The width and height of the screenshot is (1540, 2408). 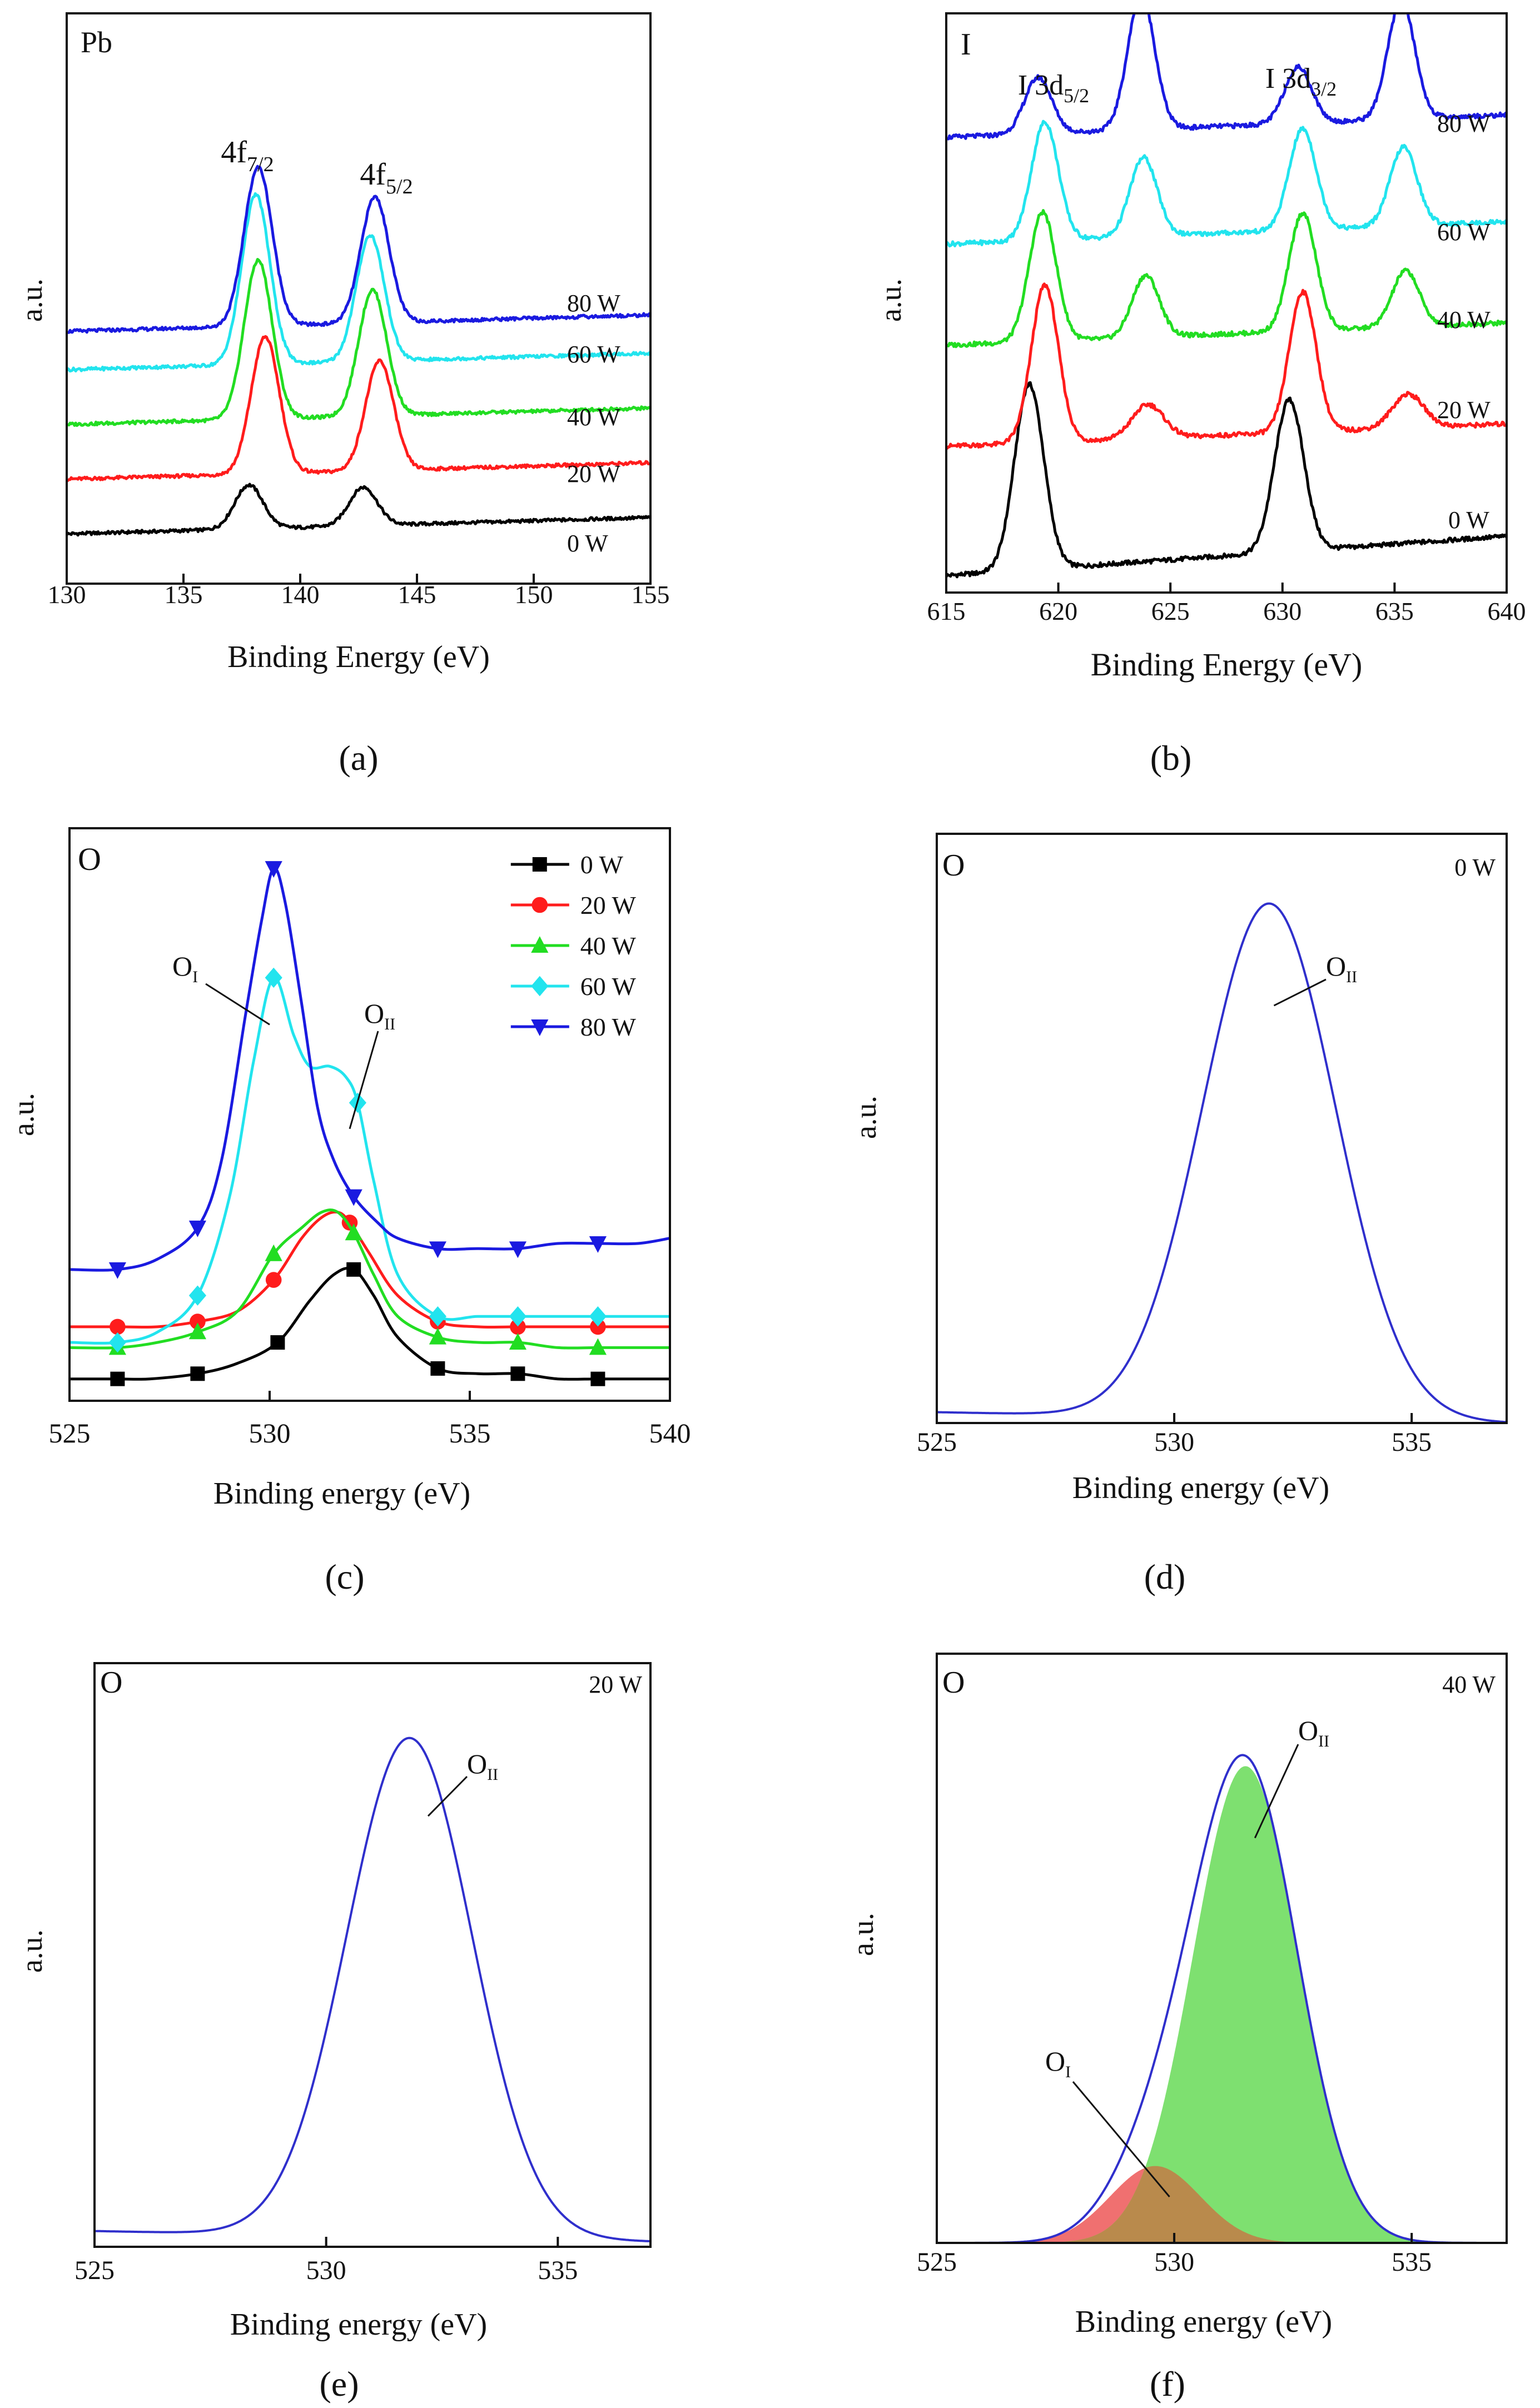 I want to click on panel-e-fit-line, so click(x=372, y=1989).